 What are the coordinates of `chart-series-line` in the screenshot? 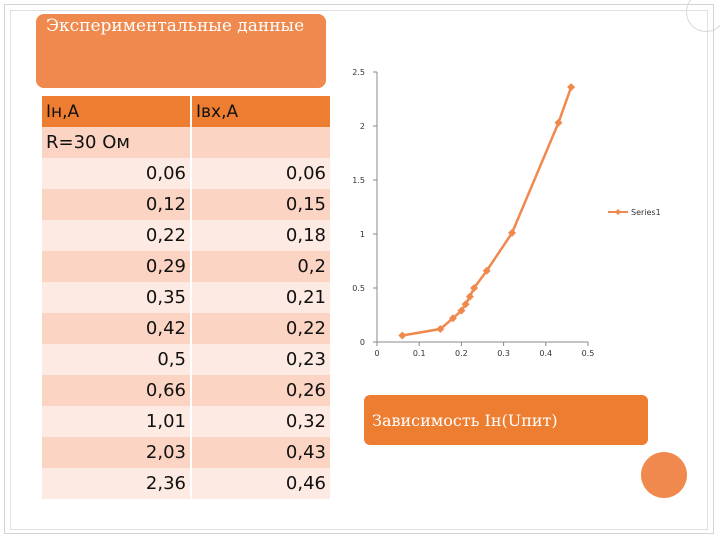 It's located at (487, 211).